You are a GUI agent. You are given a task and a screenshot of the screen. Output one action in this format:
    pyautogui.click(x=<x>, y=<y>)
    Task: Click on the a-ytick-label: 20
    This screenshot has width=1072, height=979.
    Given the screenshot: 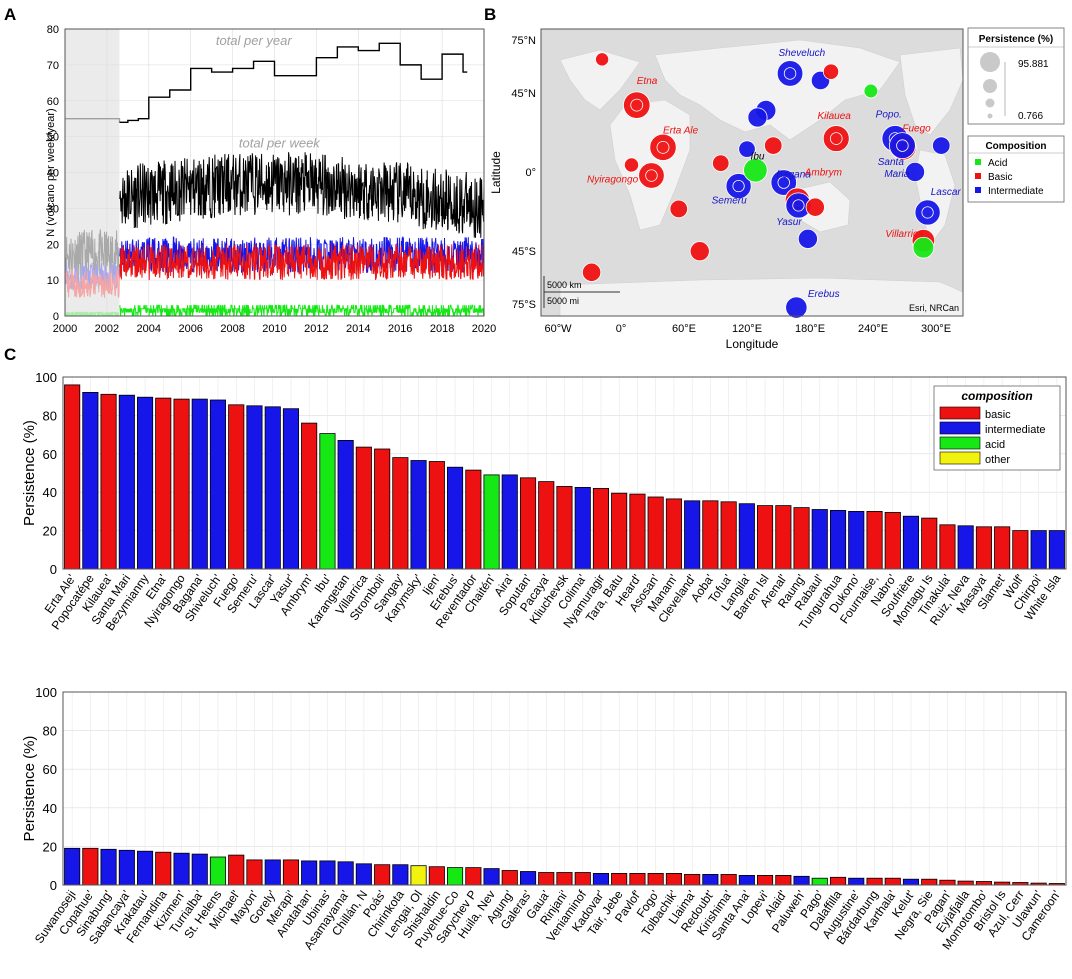 What is the action you would take?
    pyautogui.click(x=53, y=245)
    